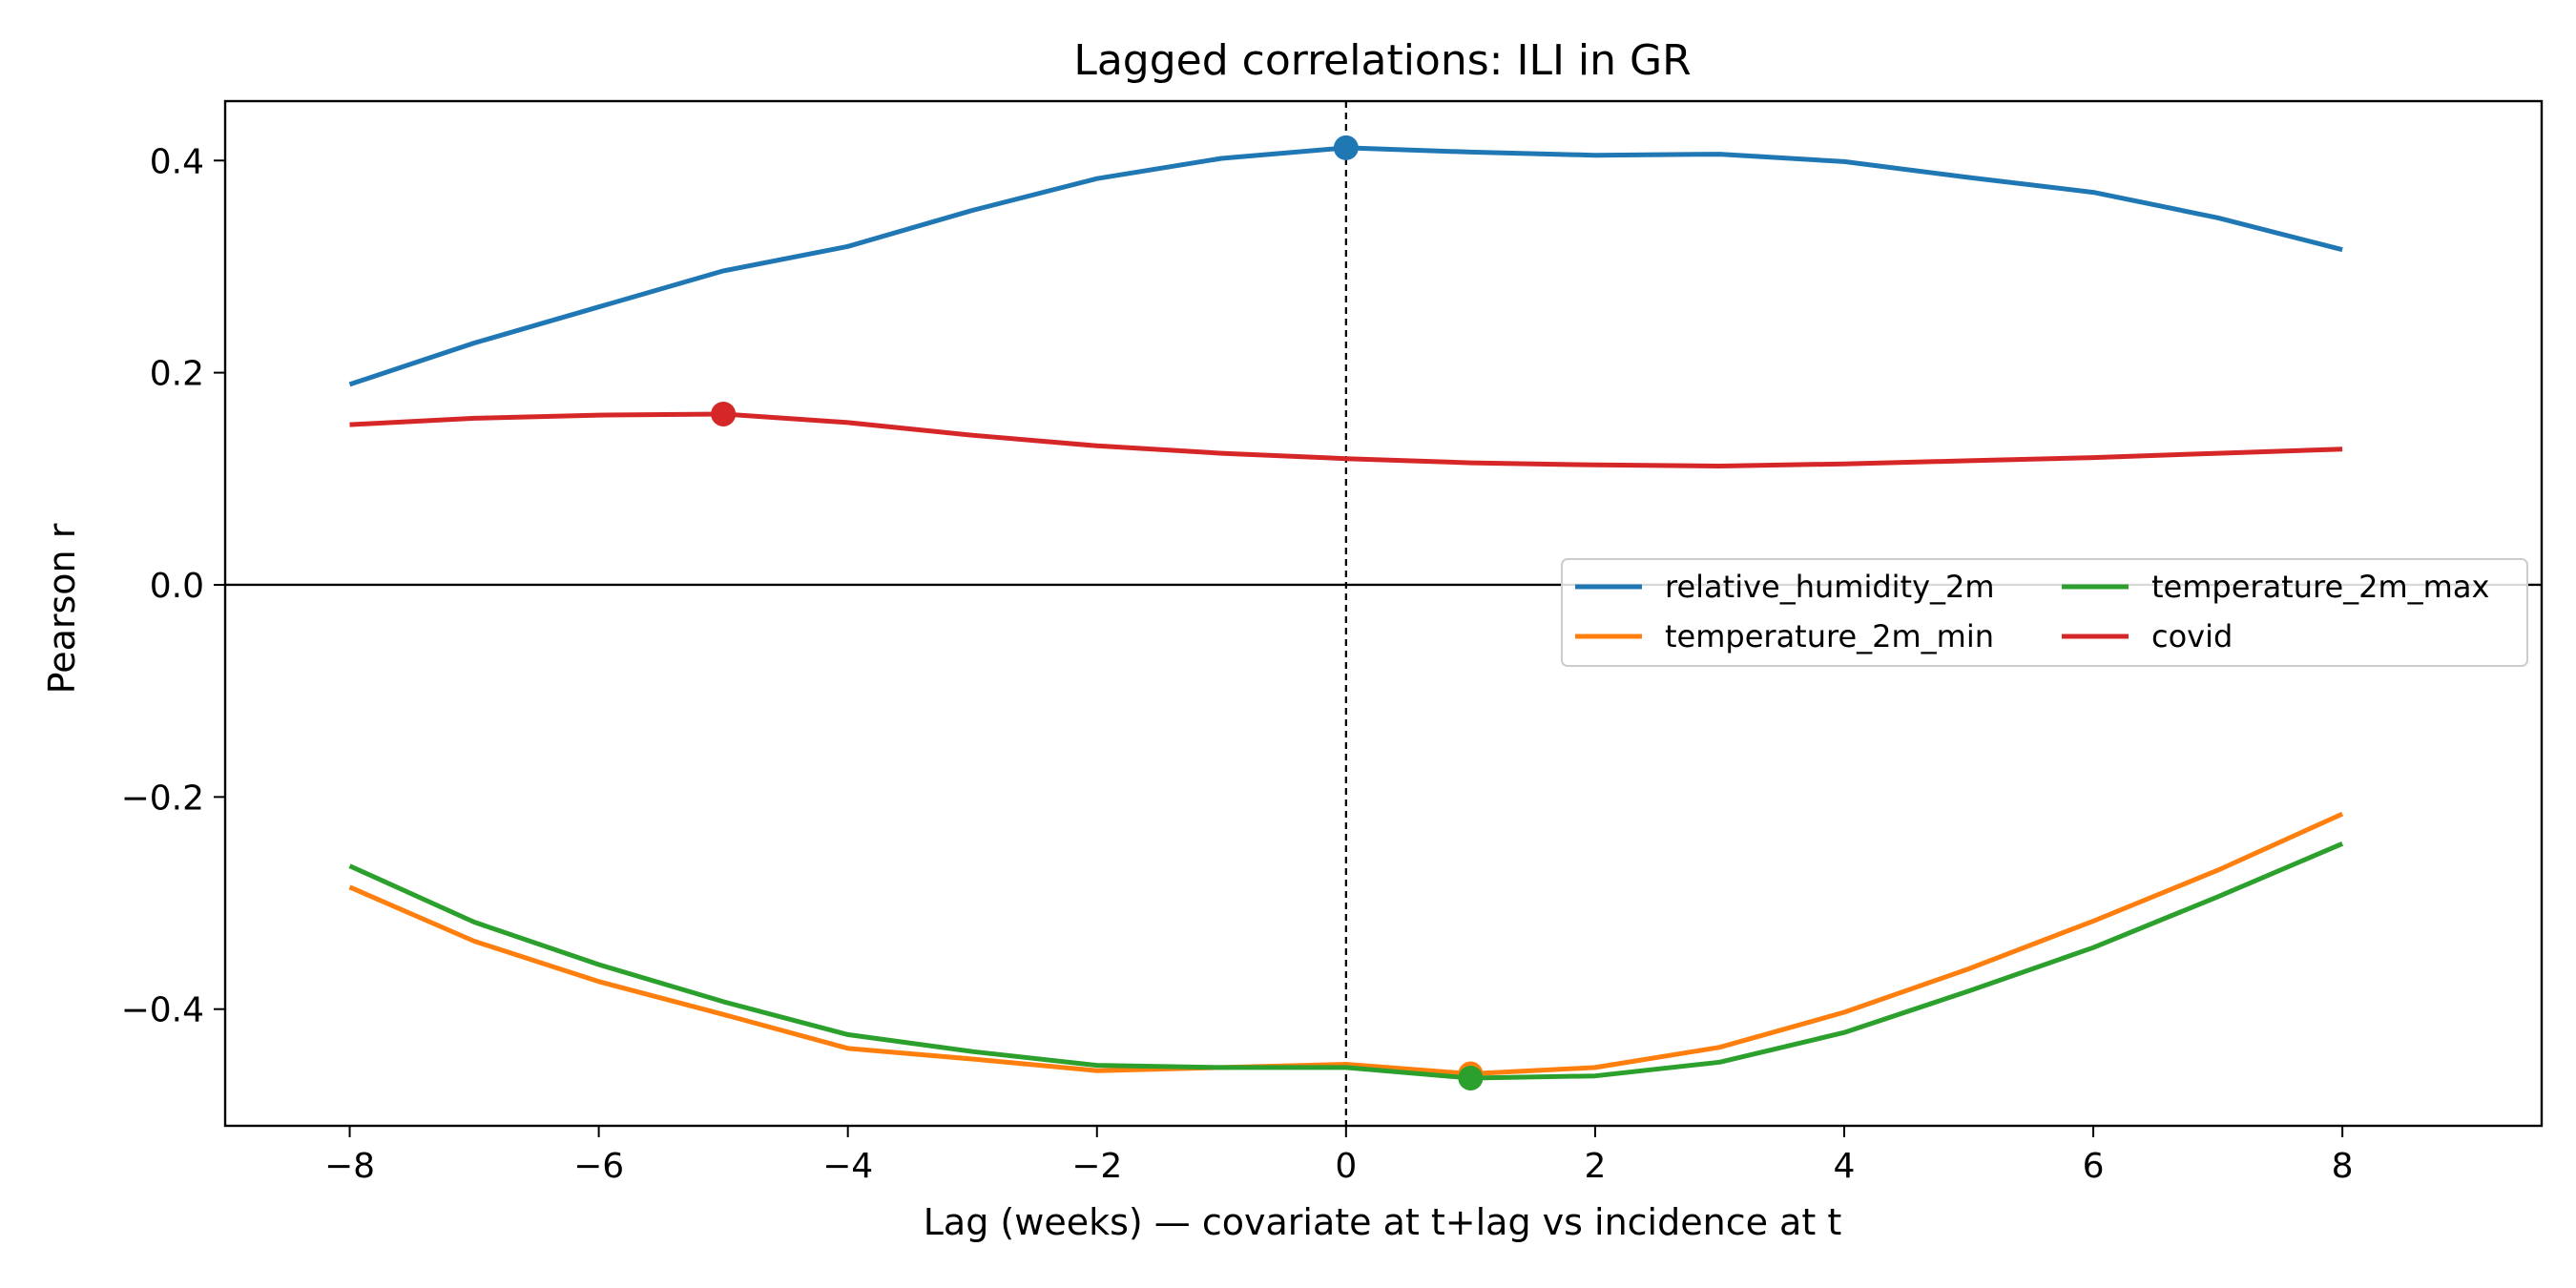  Describe the element at coordinates (177, 586) in the screenshot. I see `y-tick-label: 0.0` at that location.